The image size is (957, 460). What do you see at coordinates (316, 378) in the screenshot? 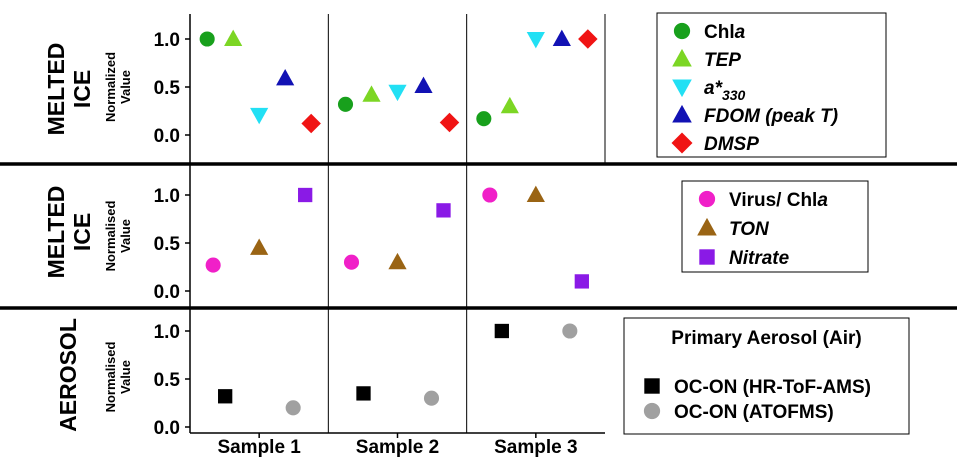
I see `panel-bottom: 0.0 0.5 1.0 AEROSOL NormalisedValue` at bounding box center [316, 378].